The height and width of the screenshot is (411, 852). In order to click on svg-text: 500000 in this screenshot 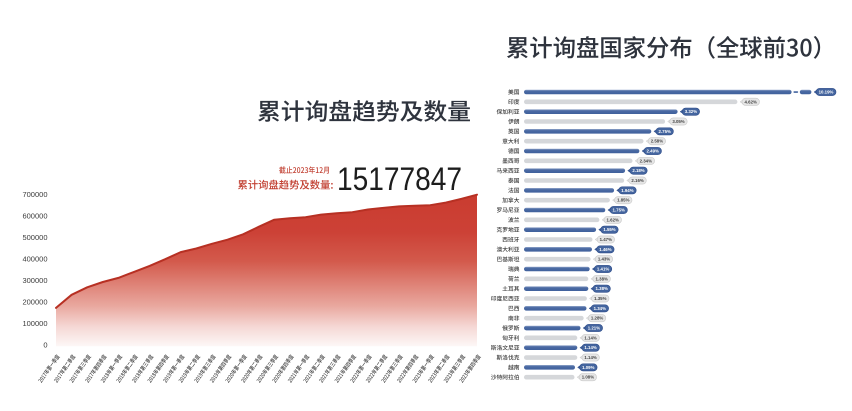, I will do `click(34, 237)`.